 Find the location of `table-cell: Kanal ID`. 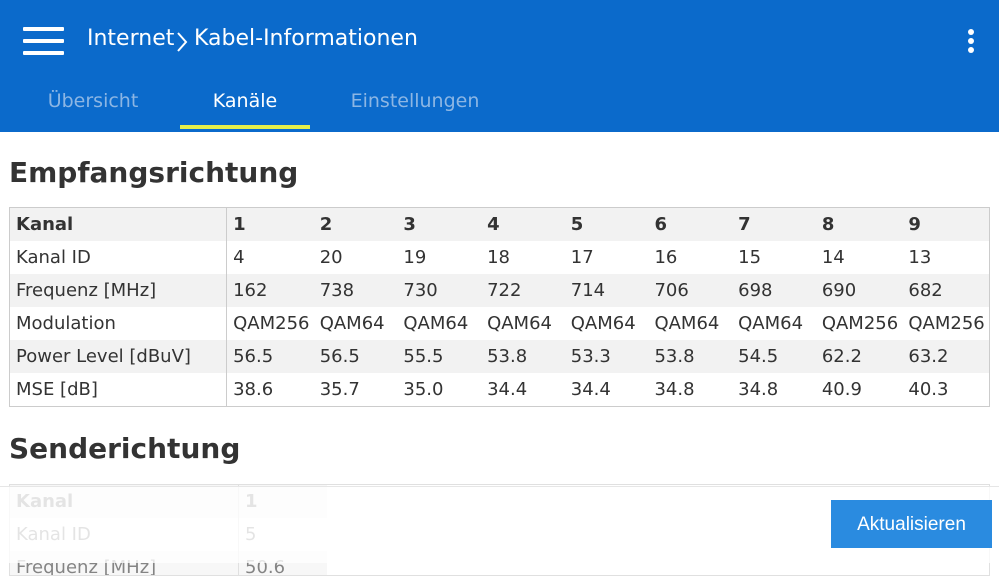

table-cell: Kanal ID is located at coordinates (119, 257).